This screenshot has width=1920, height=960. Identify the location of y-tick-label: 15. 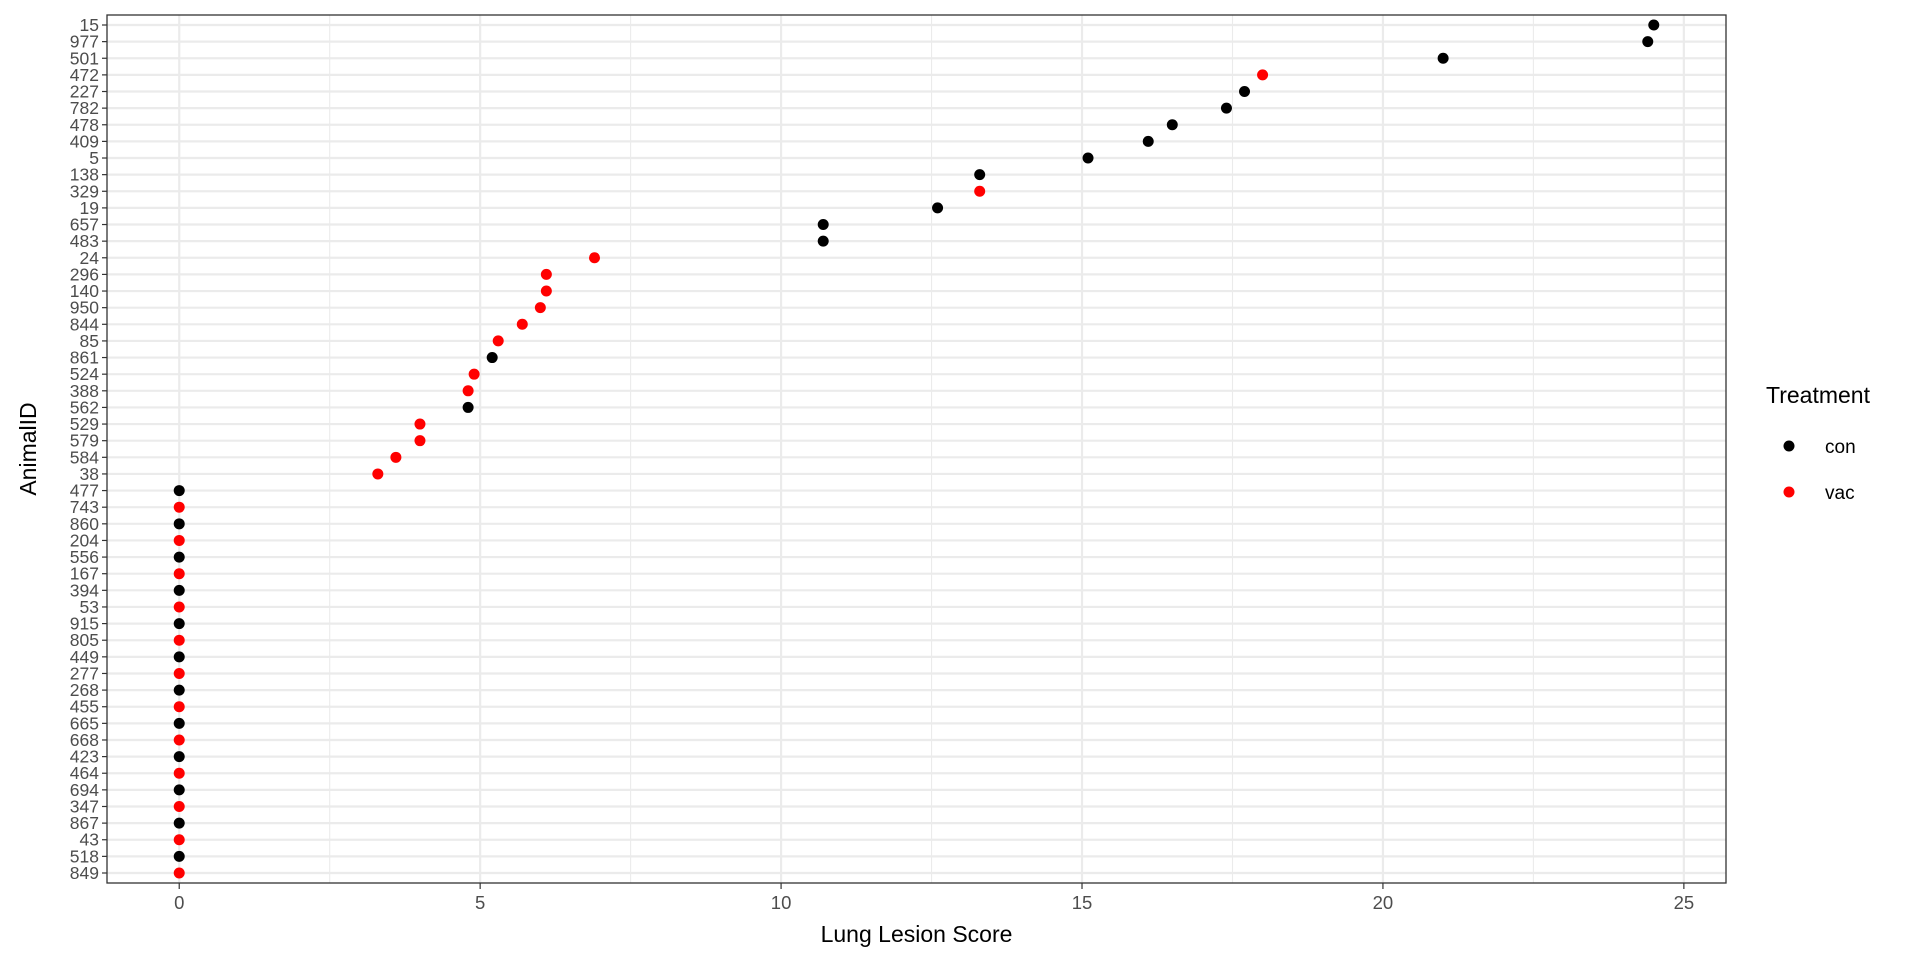
(89, 25).